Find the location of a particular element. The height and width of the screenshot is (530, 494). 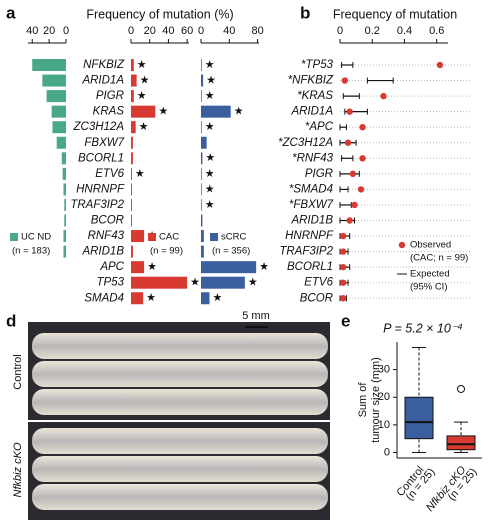

category-label: *RNF43 is located at coordinates (313, 158).